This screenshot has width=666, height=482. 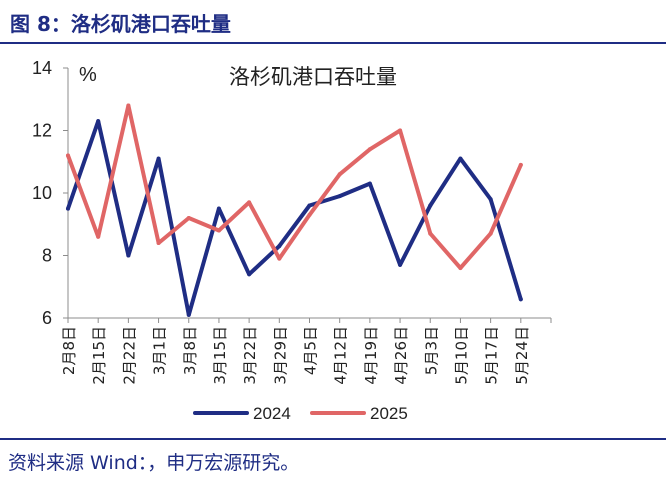 What do you see at coordinates (333, 439) in the screenshot?
I see `source-rule` at bounding box center [333, 439].